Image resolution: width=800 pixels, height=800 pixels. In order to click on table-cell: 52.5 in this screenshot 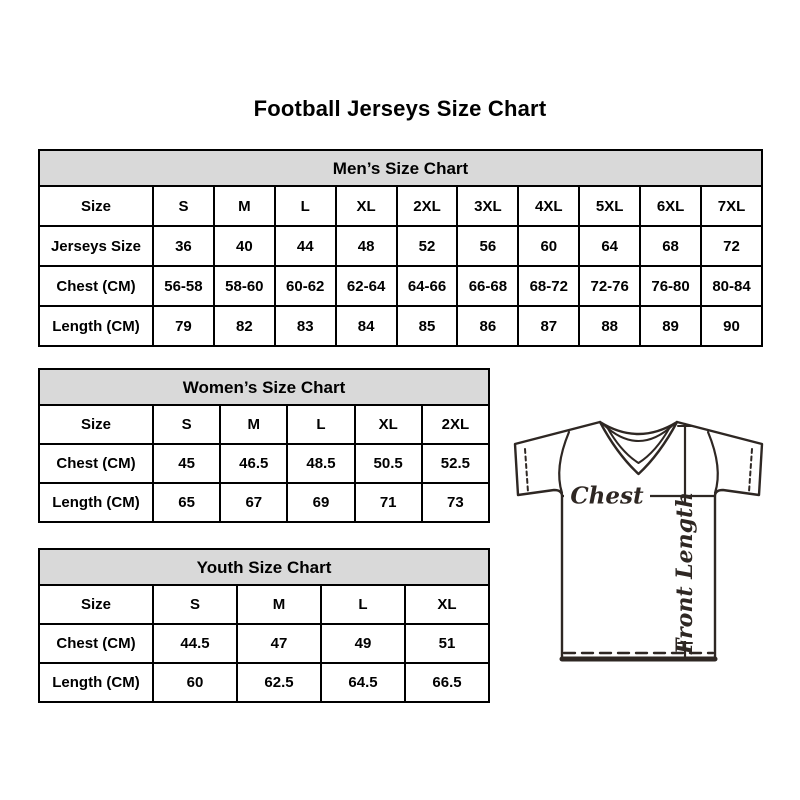, I will do `click(455, 463)`.